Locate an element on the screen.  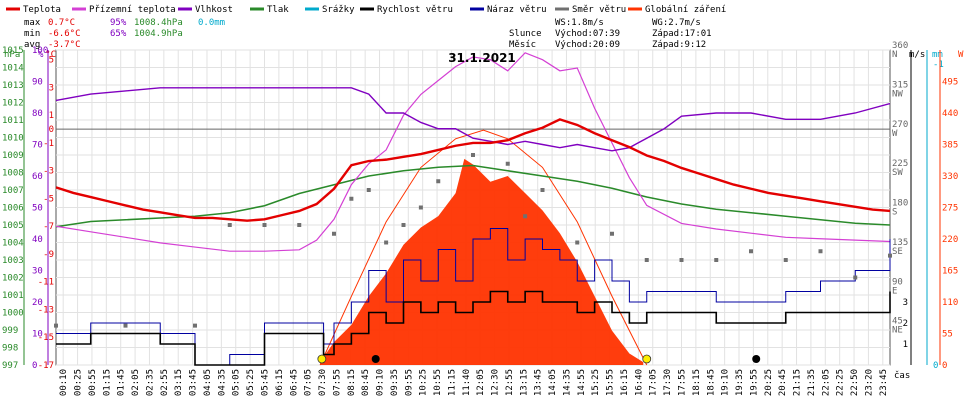
dir-tick-label: NW is located at coordinates (897, 94).